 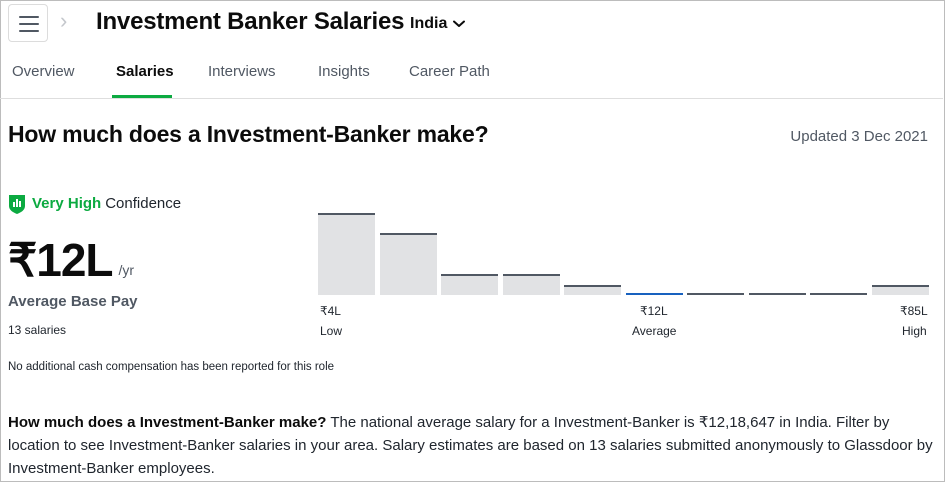 What do you see at coordinates (250, 21) in the screenshot?
I see `page-title: Investment Banker Salaries` at bounding box center [250, 21].